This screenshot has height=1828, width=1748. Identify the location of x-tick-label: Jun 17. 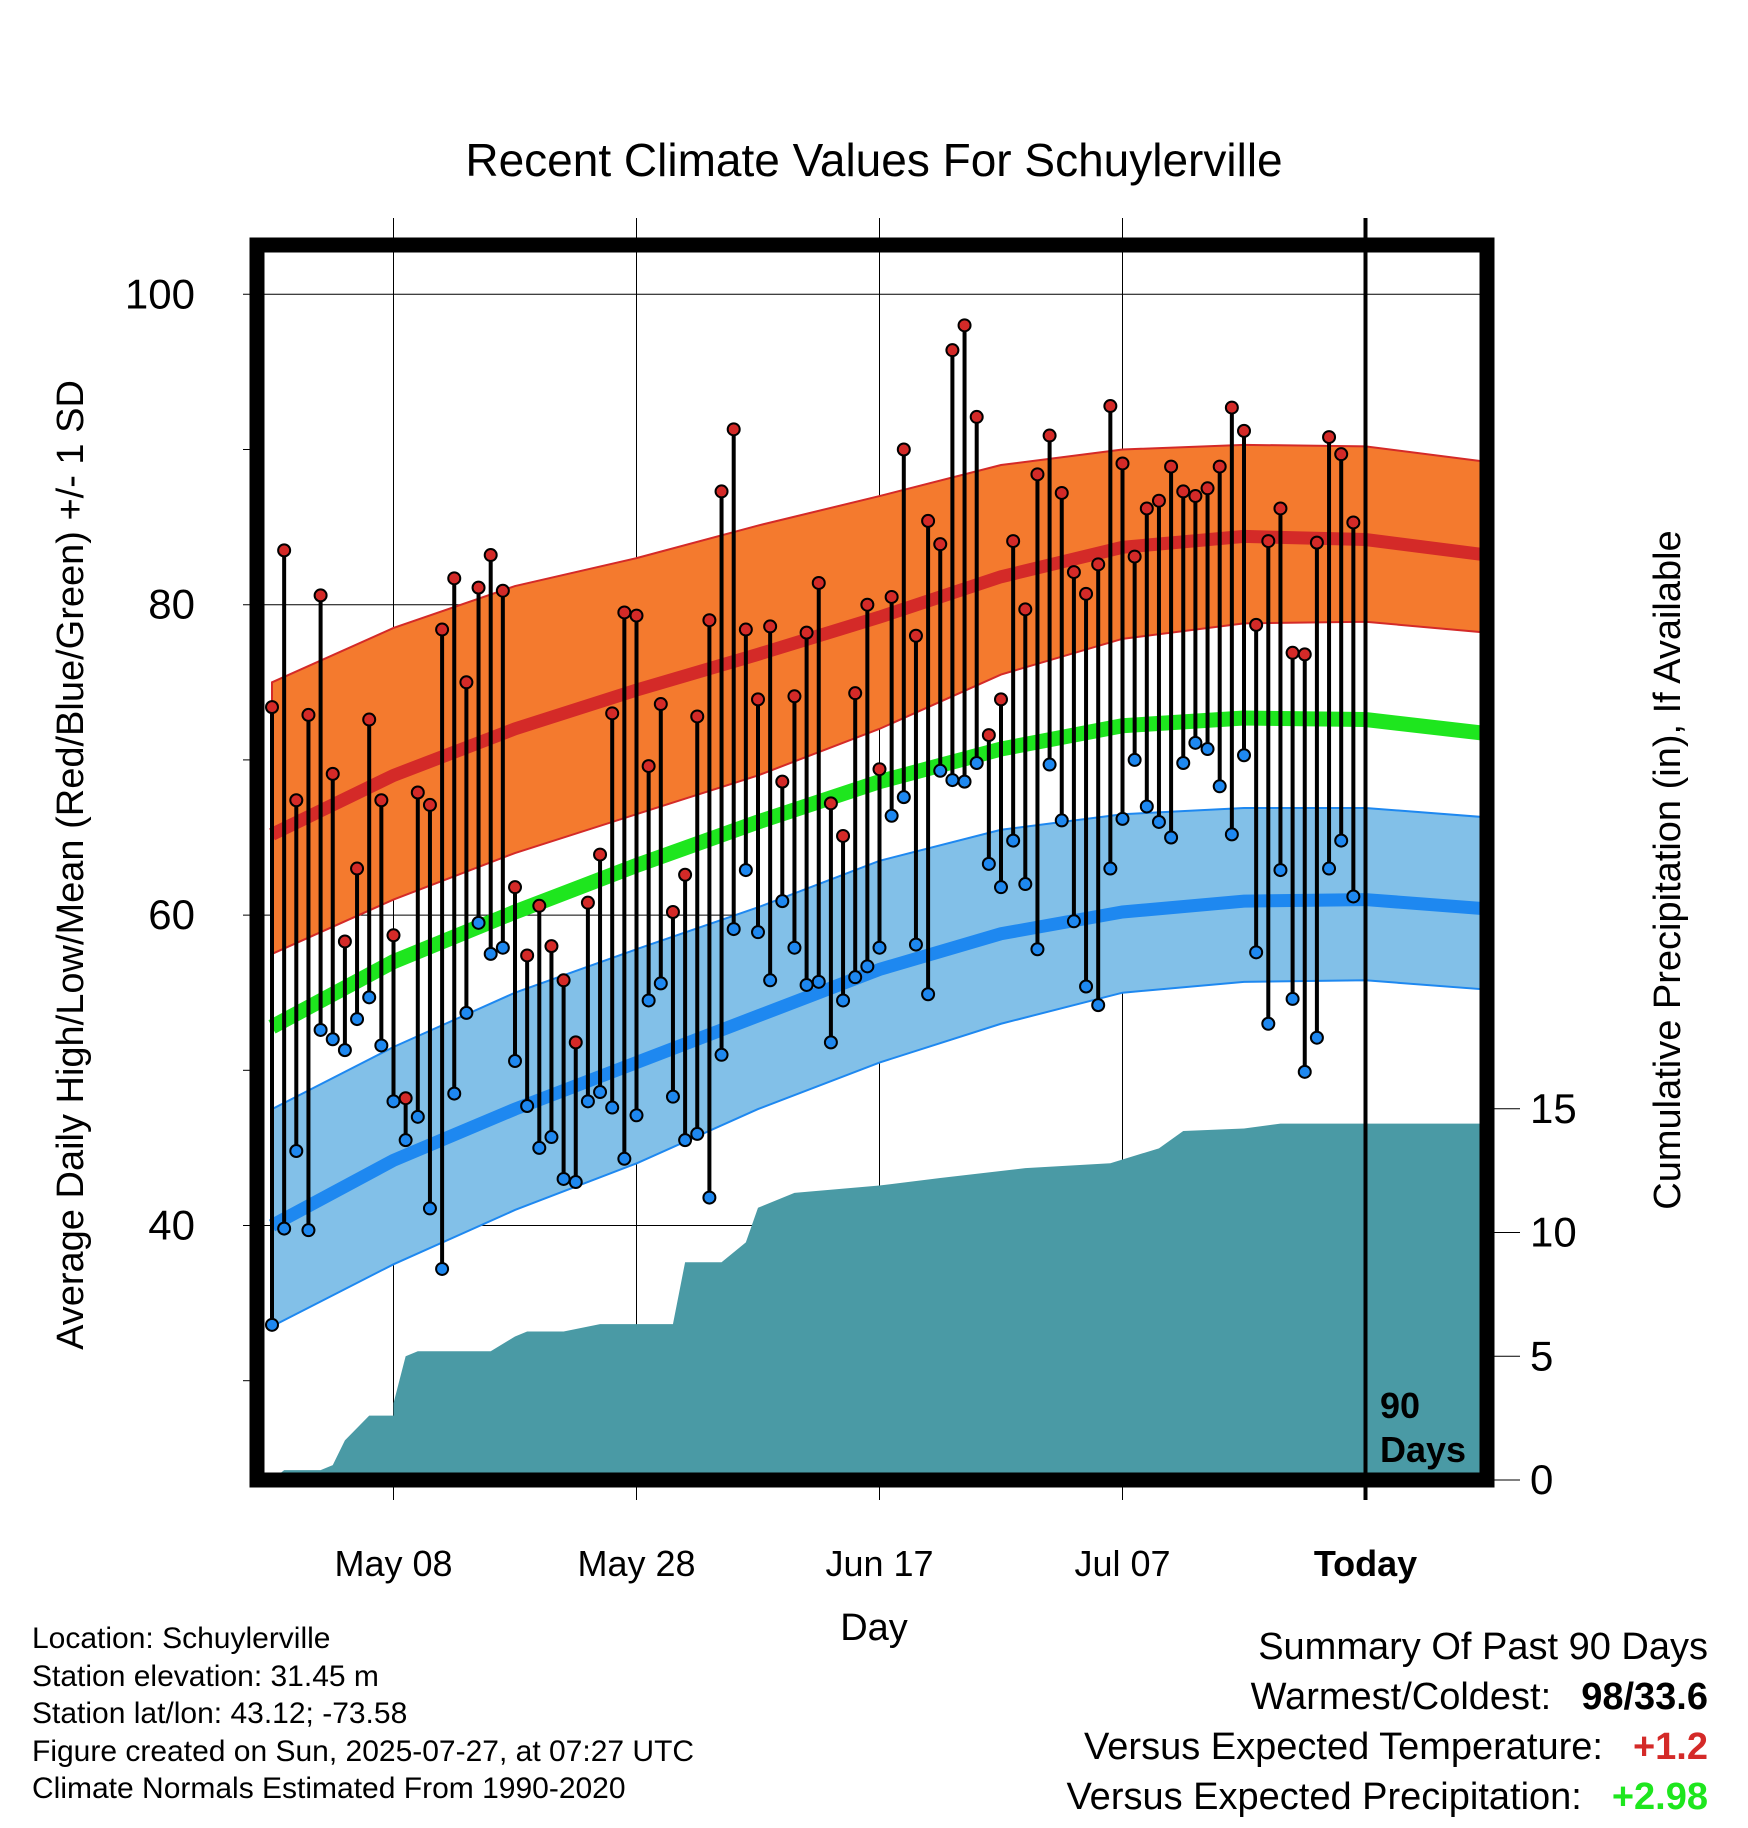
(879, 1563).